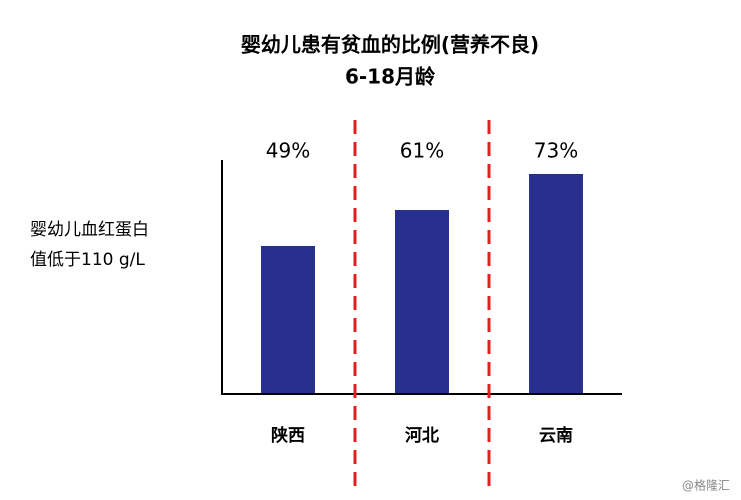  What do you see at coordinates (87, 260) in the screenshot?
I see `y-axis-label: 值低于110 g/L` at bounding box center [87, 260].